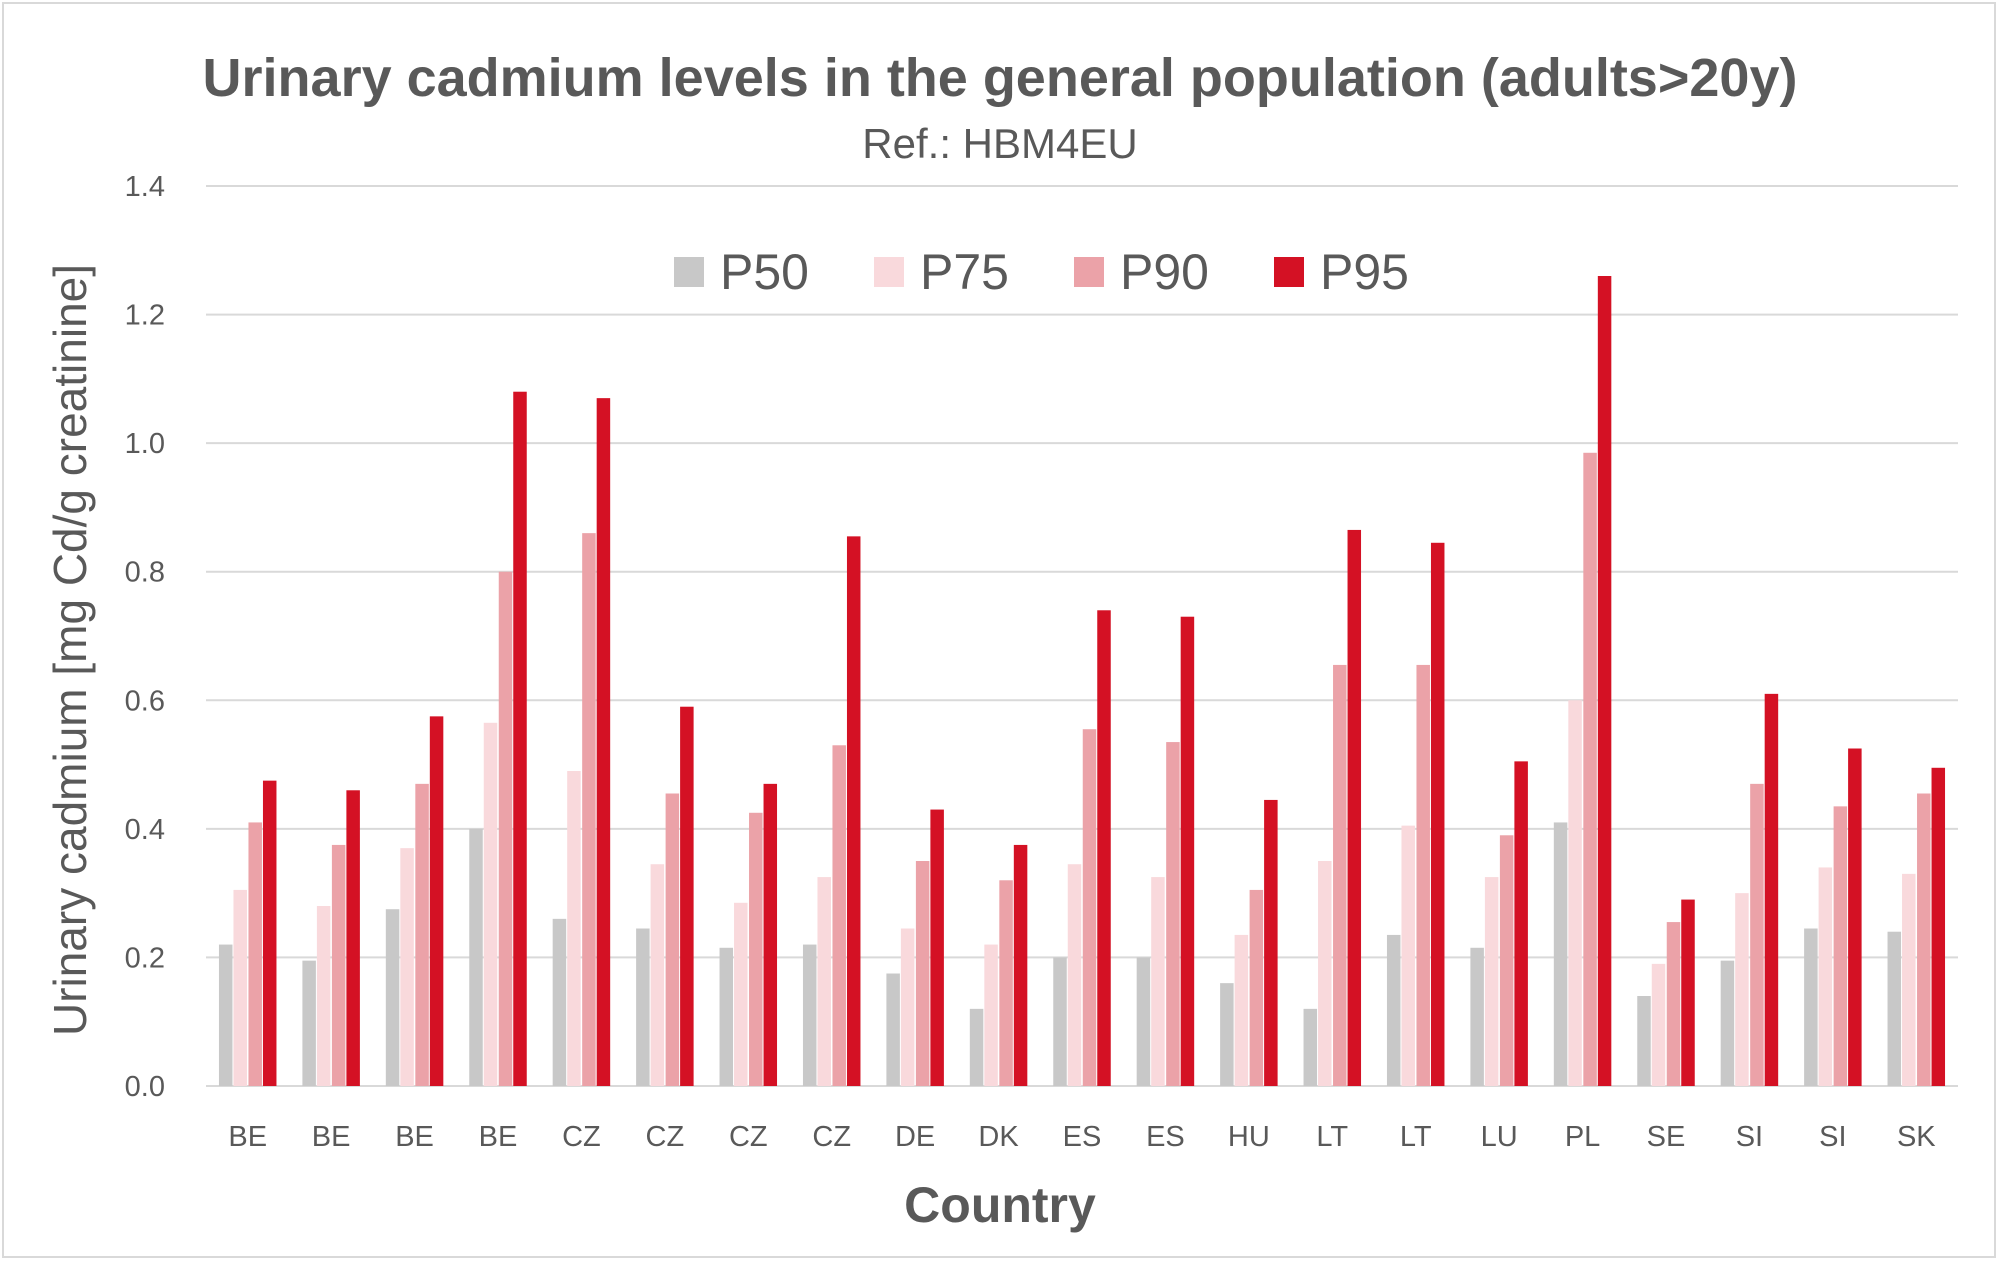 The height and width of the screenshot is (1262, 2000). I want to click on legend-label-p50: P50, so click(764, 272).